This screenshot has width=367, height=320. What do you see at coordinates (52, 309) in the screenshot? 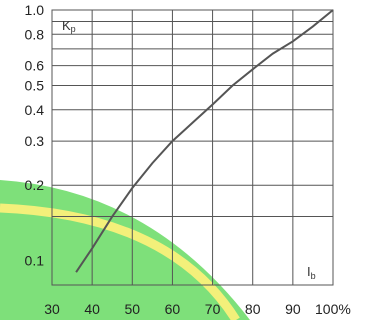
I see `x-tick-label: 30` at bounding box center [52, 309].